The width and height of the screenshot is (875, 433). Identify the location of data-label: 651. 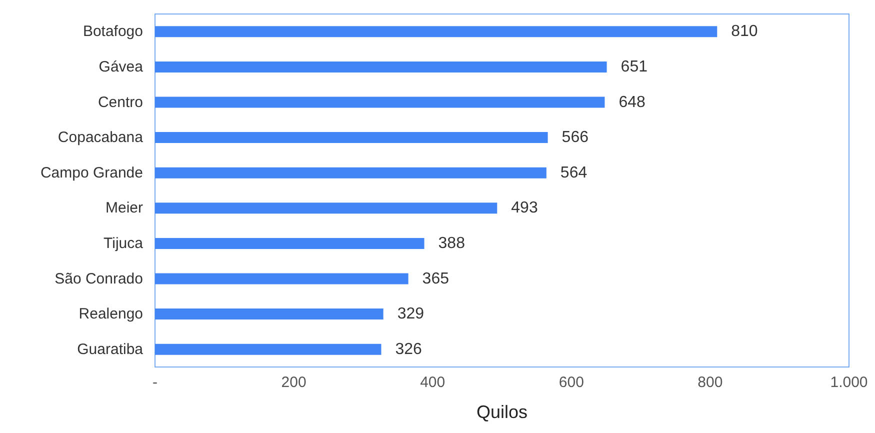
(634, 67).